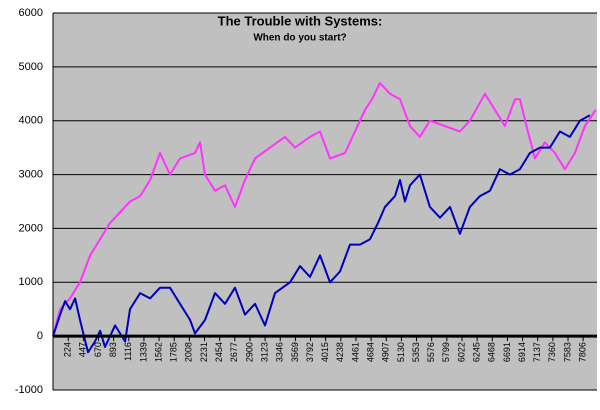 The width and height of the screenshot is (600, 410). I want to click on x-tick-label: 7806, so click(583, 352).